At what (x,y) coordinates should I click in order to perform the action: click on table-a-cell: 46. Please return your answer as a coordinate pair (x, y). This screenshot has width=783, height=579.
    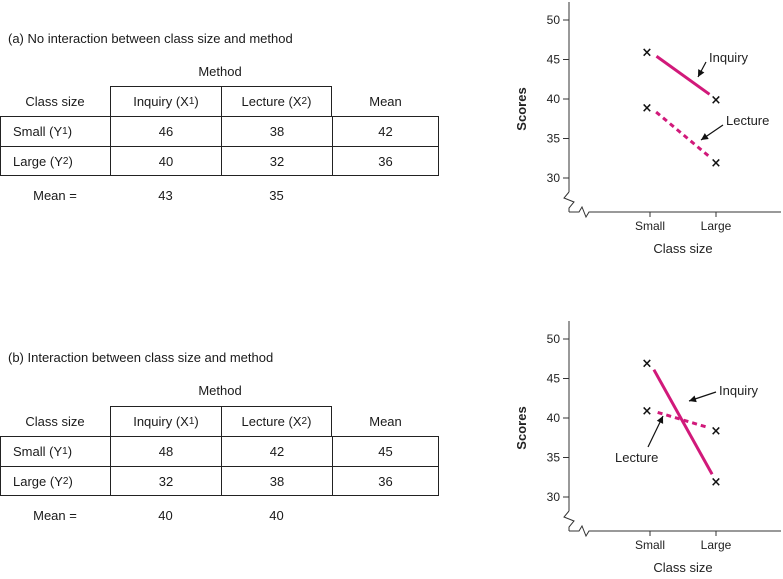
    Looking at the image, I should click on (165, 131).